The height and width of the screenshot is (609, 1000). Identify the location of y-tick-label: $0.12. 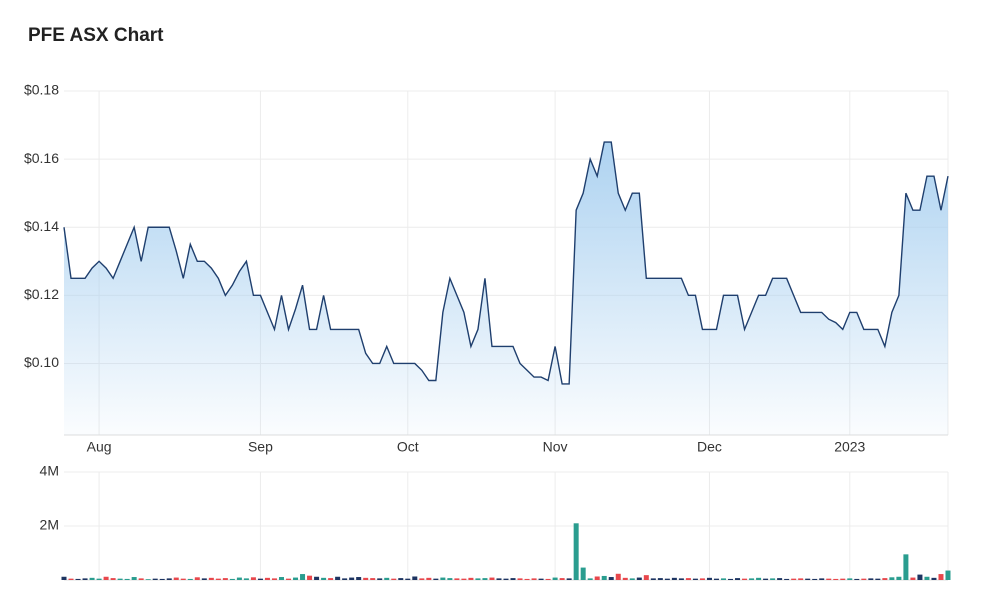
(41, 294).